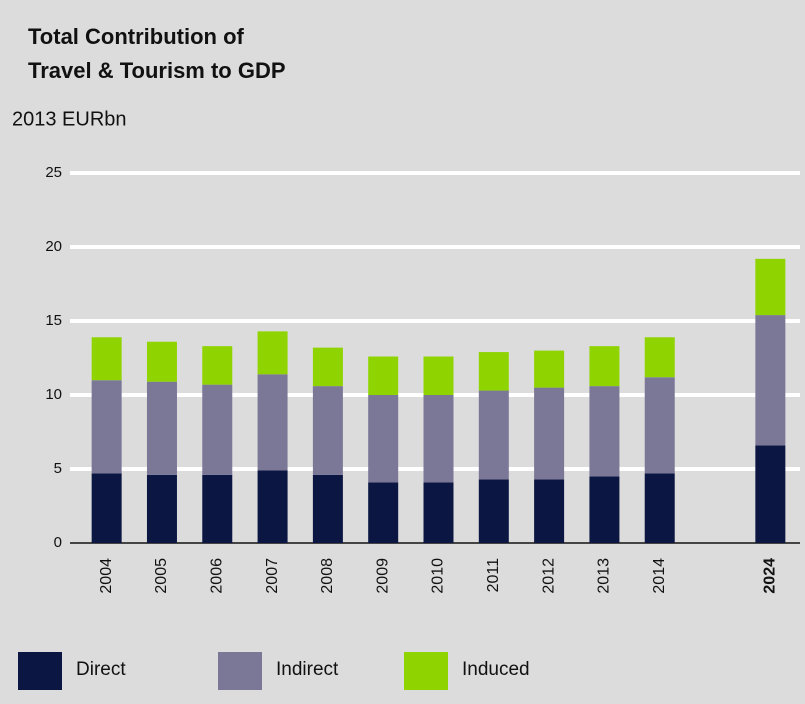 Image resolution: width=805 pixels, height=704 pixels. I want to click on x-tick-label: 2012, so click(548, 576).